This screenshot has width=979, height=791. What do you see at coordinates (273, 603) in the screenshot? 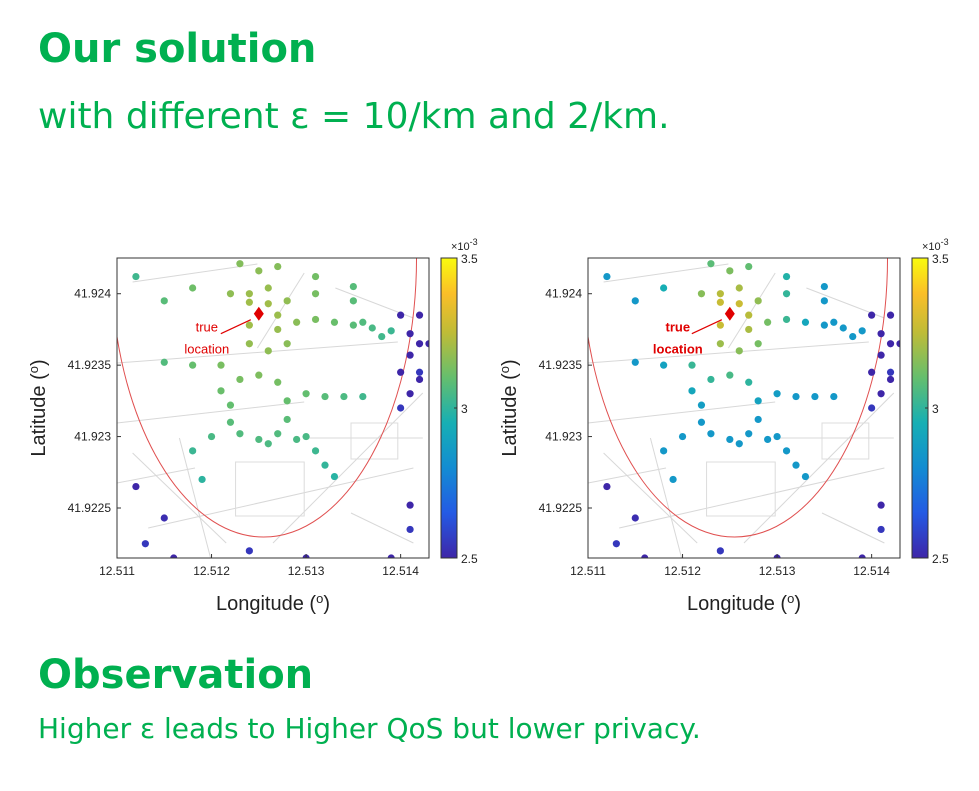
I see `x-axis-label: Longitude (o)` at bounding box center [273, 603].